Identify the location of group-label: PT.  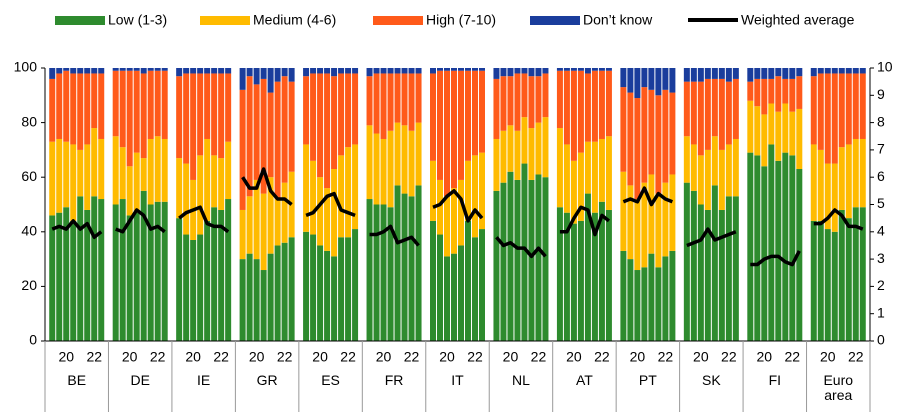
(647, 380).